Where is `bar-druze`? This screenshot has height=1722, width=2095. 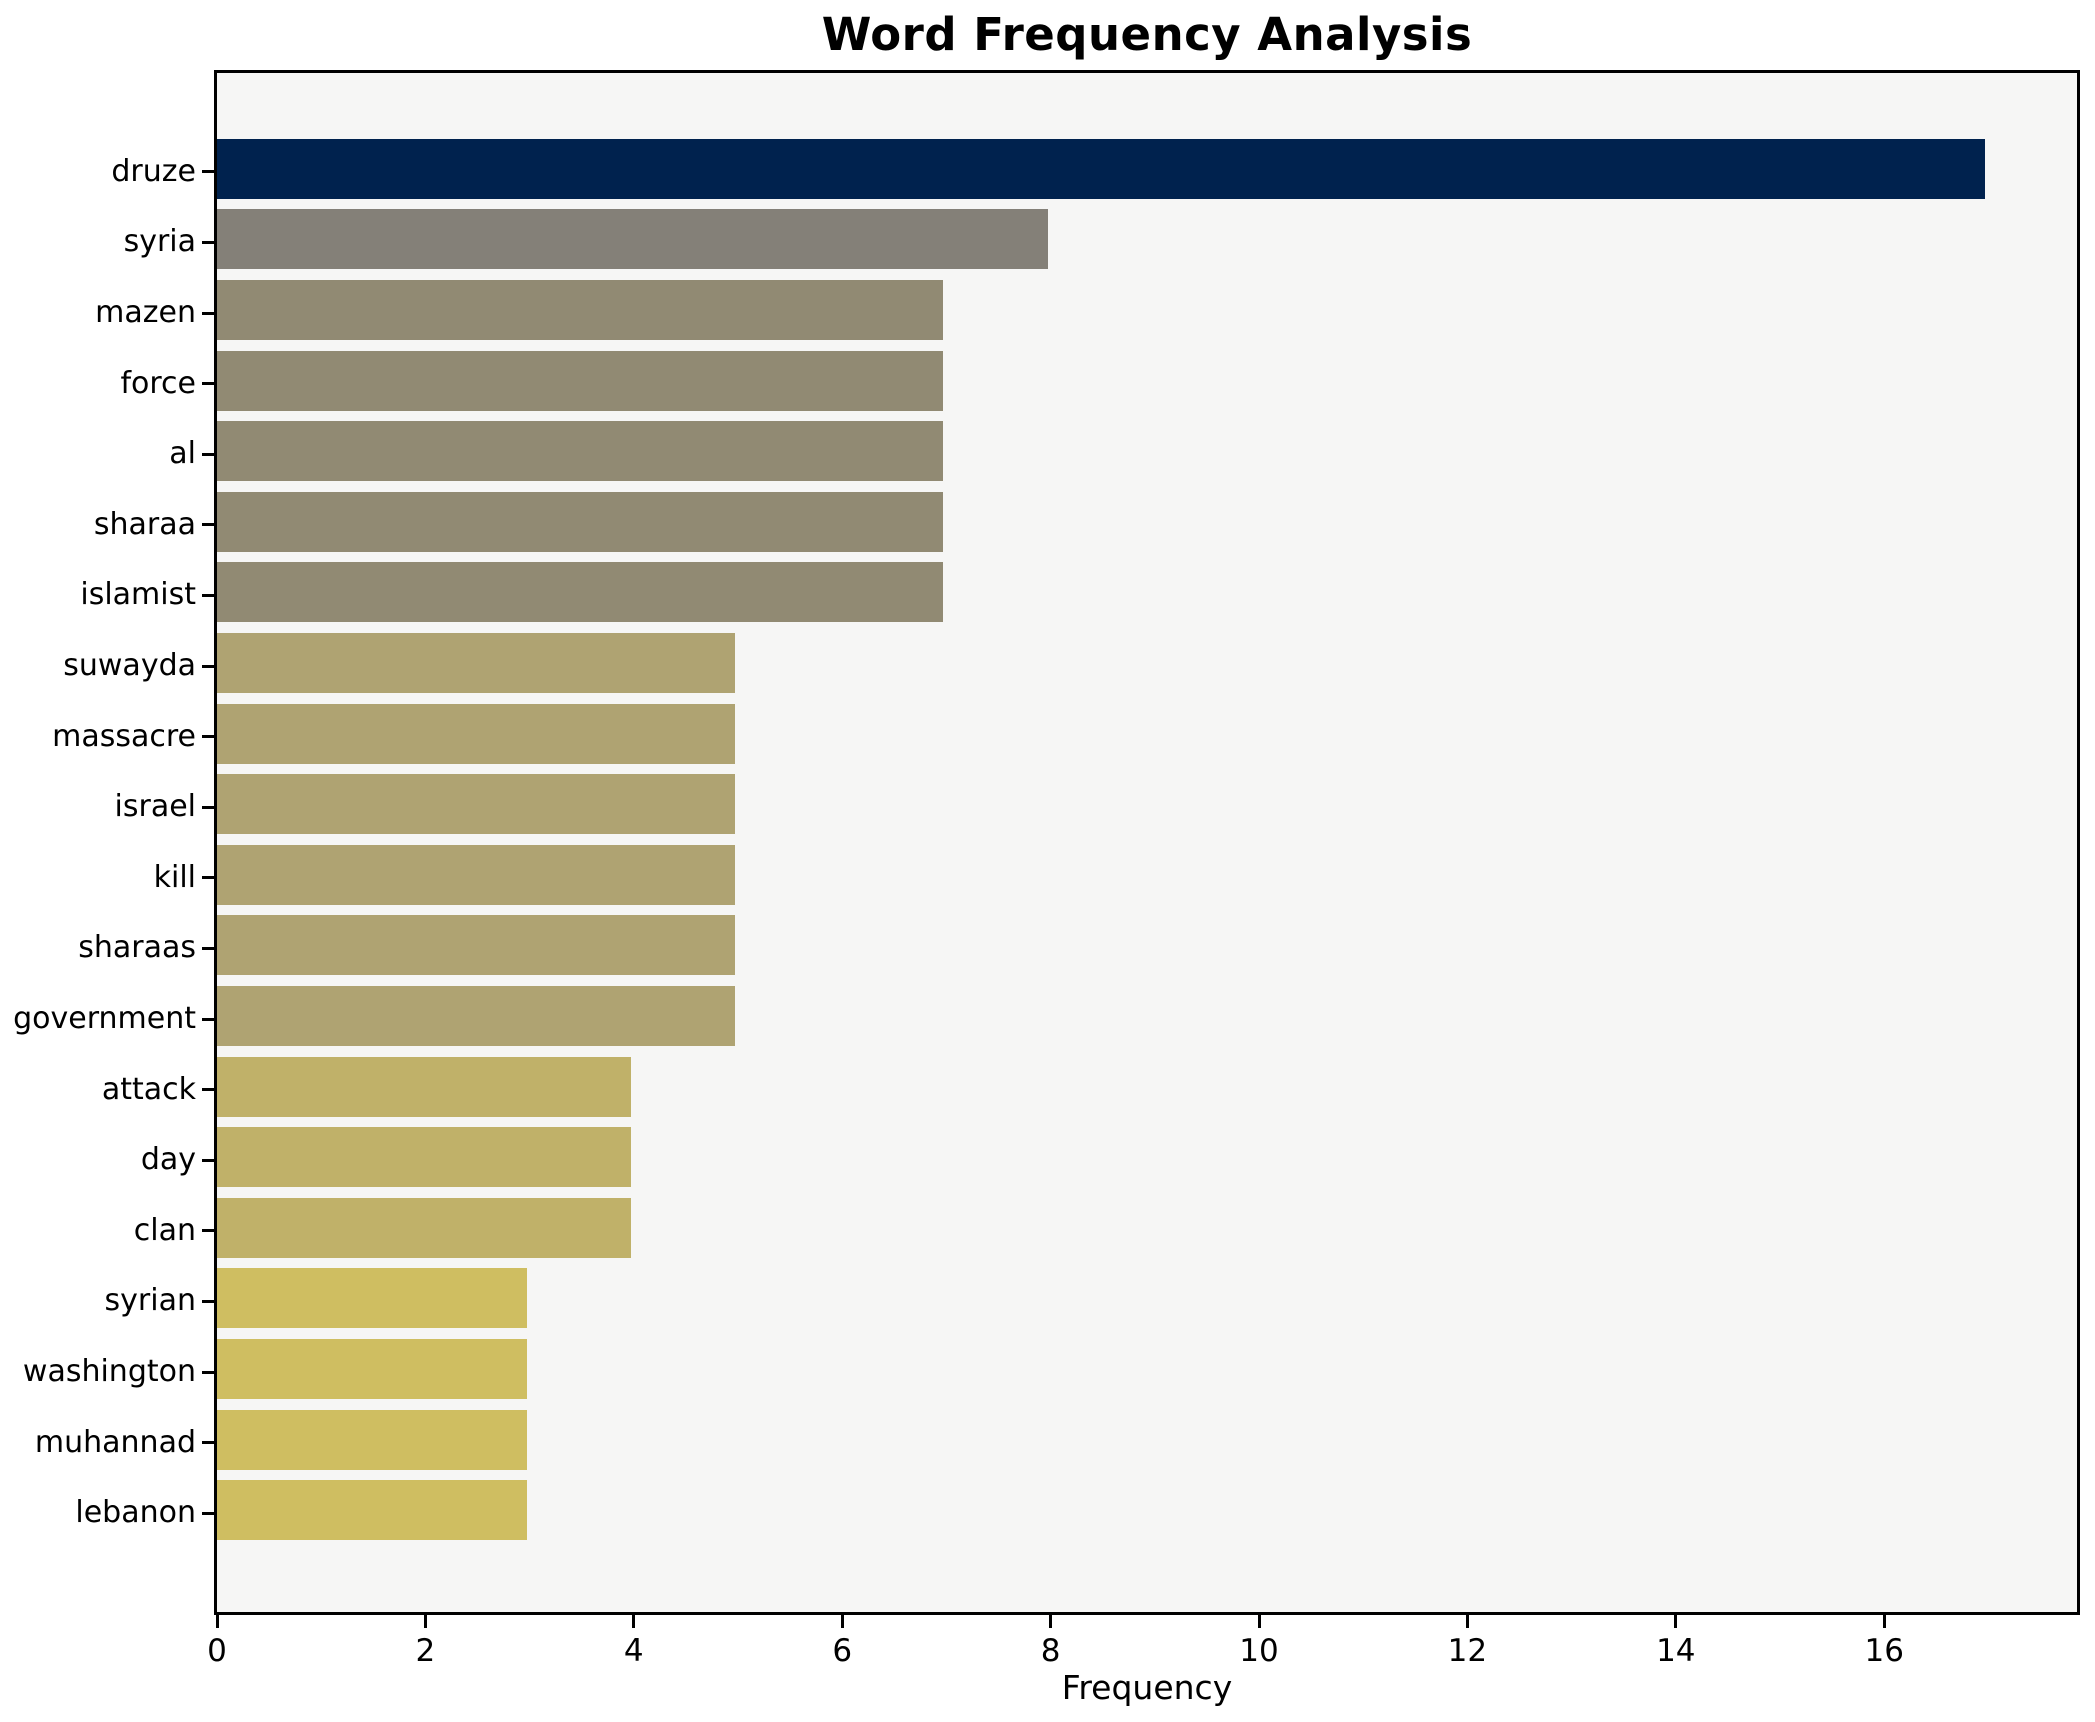 bar-druze is located at coordinates (1101, 168).